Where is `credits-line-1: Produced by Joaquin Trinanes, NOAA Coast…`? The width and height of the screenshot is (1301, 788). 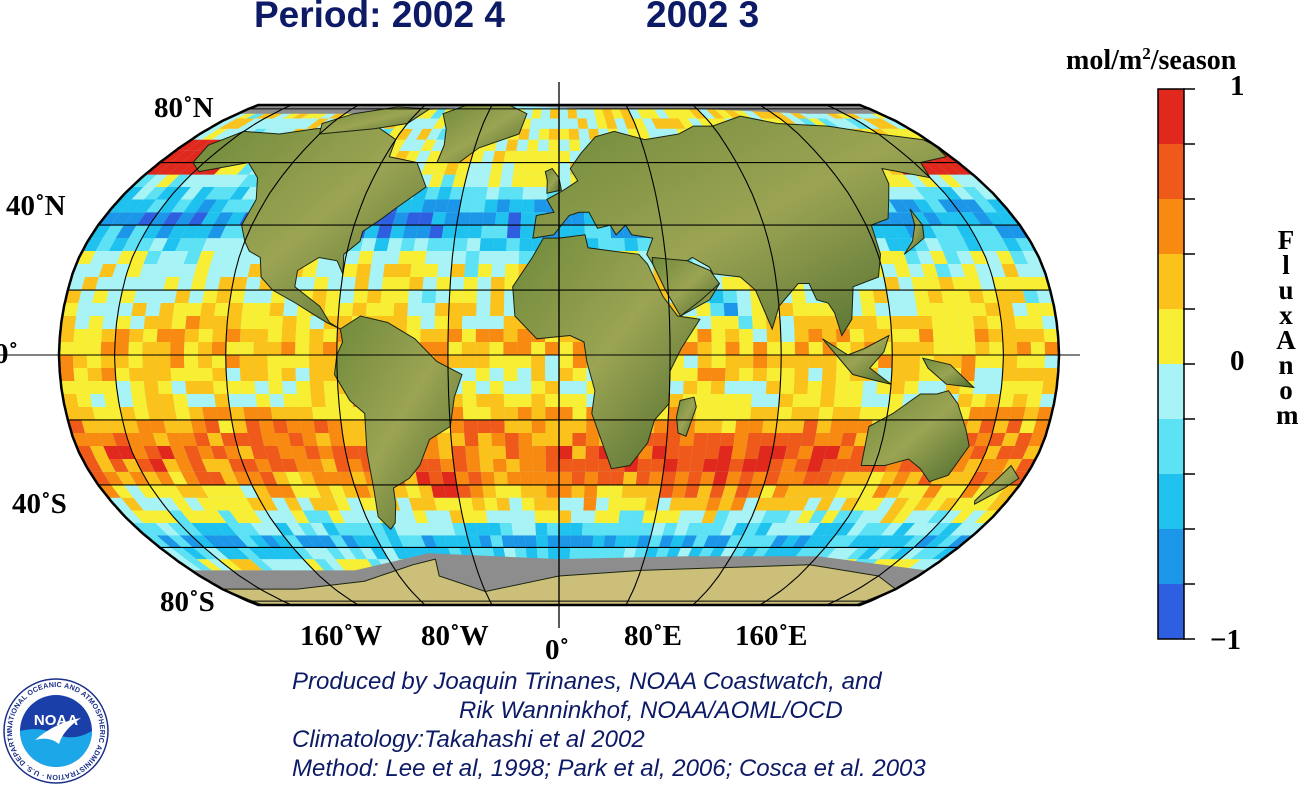
credits-line-1: Produced by Joaquin Trinanes, NOAA Coast… is located at coordinates (587, 681).